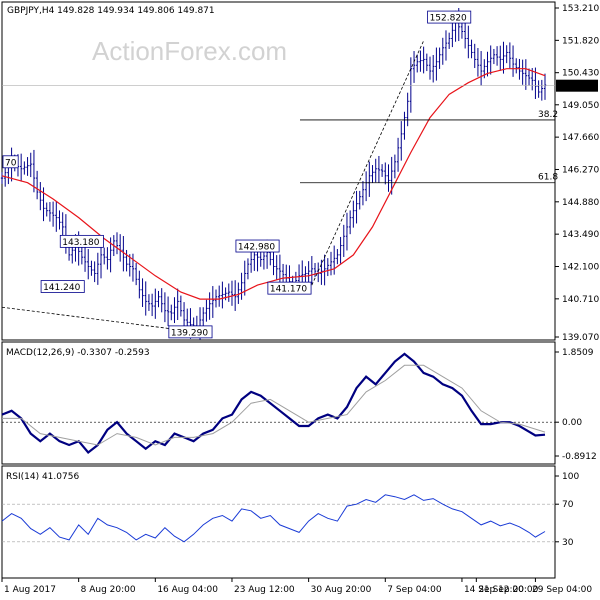 The image size is (600, 600). What do you see at coordinates (568, 543) in the screenshot?
I see `y-tick-label: 30` at bounding box center [568, 543].